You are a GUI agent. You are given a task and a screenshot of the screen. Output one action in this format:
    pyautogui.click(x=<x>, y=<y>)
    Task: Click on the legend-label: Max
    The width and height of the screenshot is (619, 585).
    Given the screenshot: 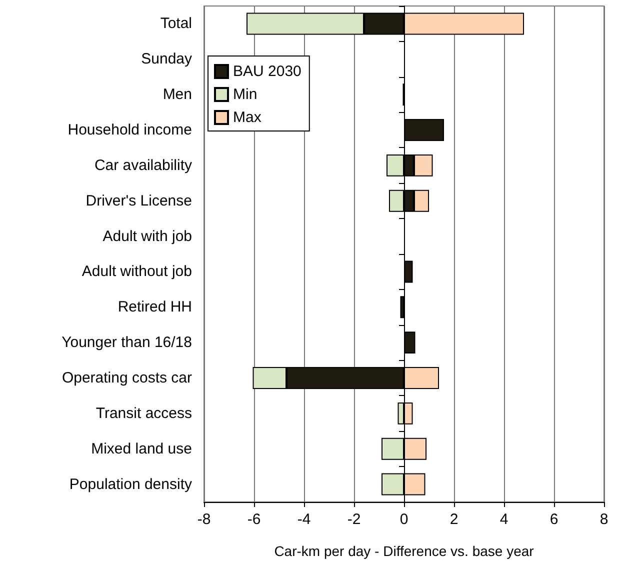 What is the action you would take?
    pyautogui.click(x=247, y=117)
    